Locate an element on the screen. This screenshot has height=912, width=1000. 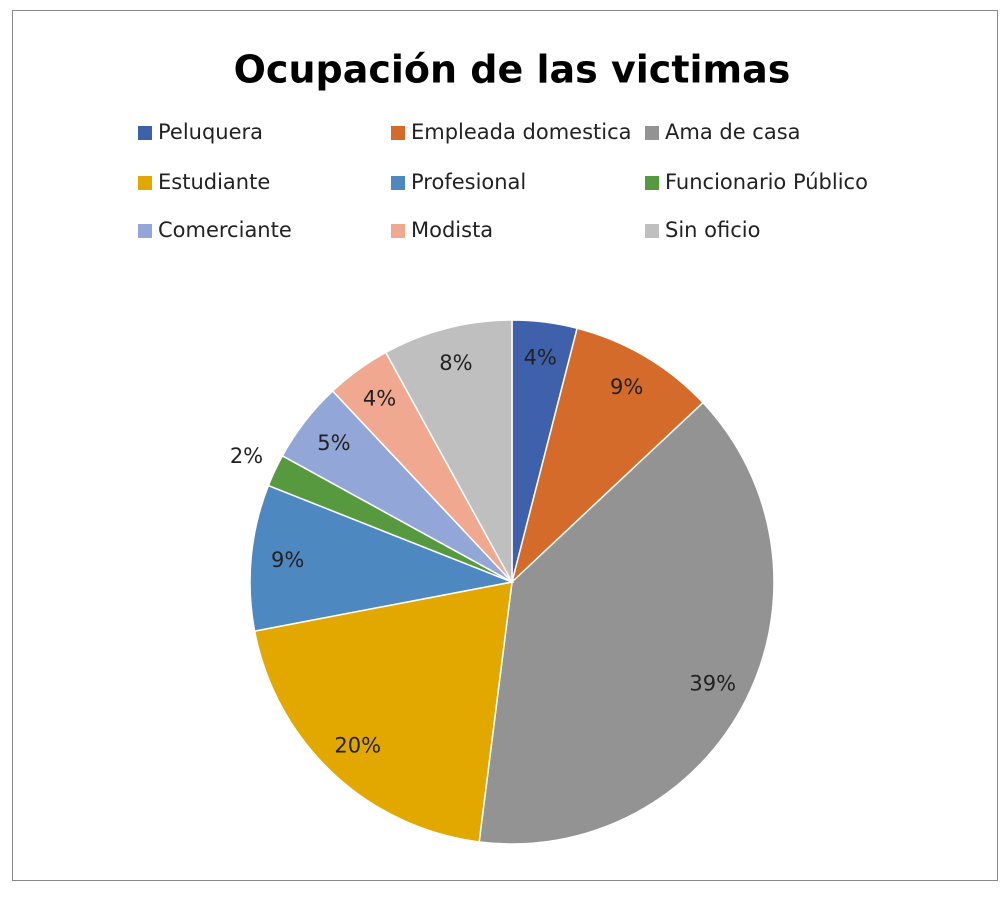
data-label: 39% is located at coordinates (712, 683).